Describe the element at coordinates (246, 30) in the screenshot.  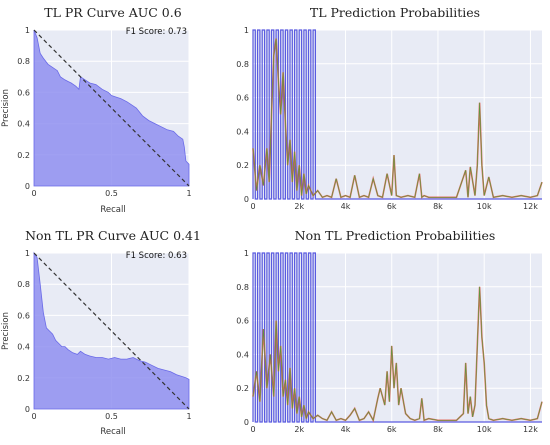
I see `tl-prob-ytick-5: 1` at that location.